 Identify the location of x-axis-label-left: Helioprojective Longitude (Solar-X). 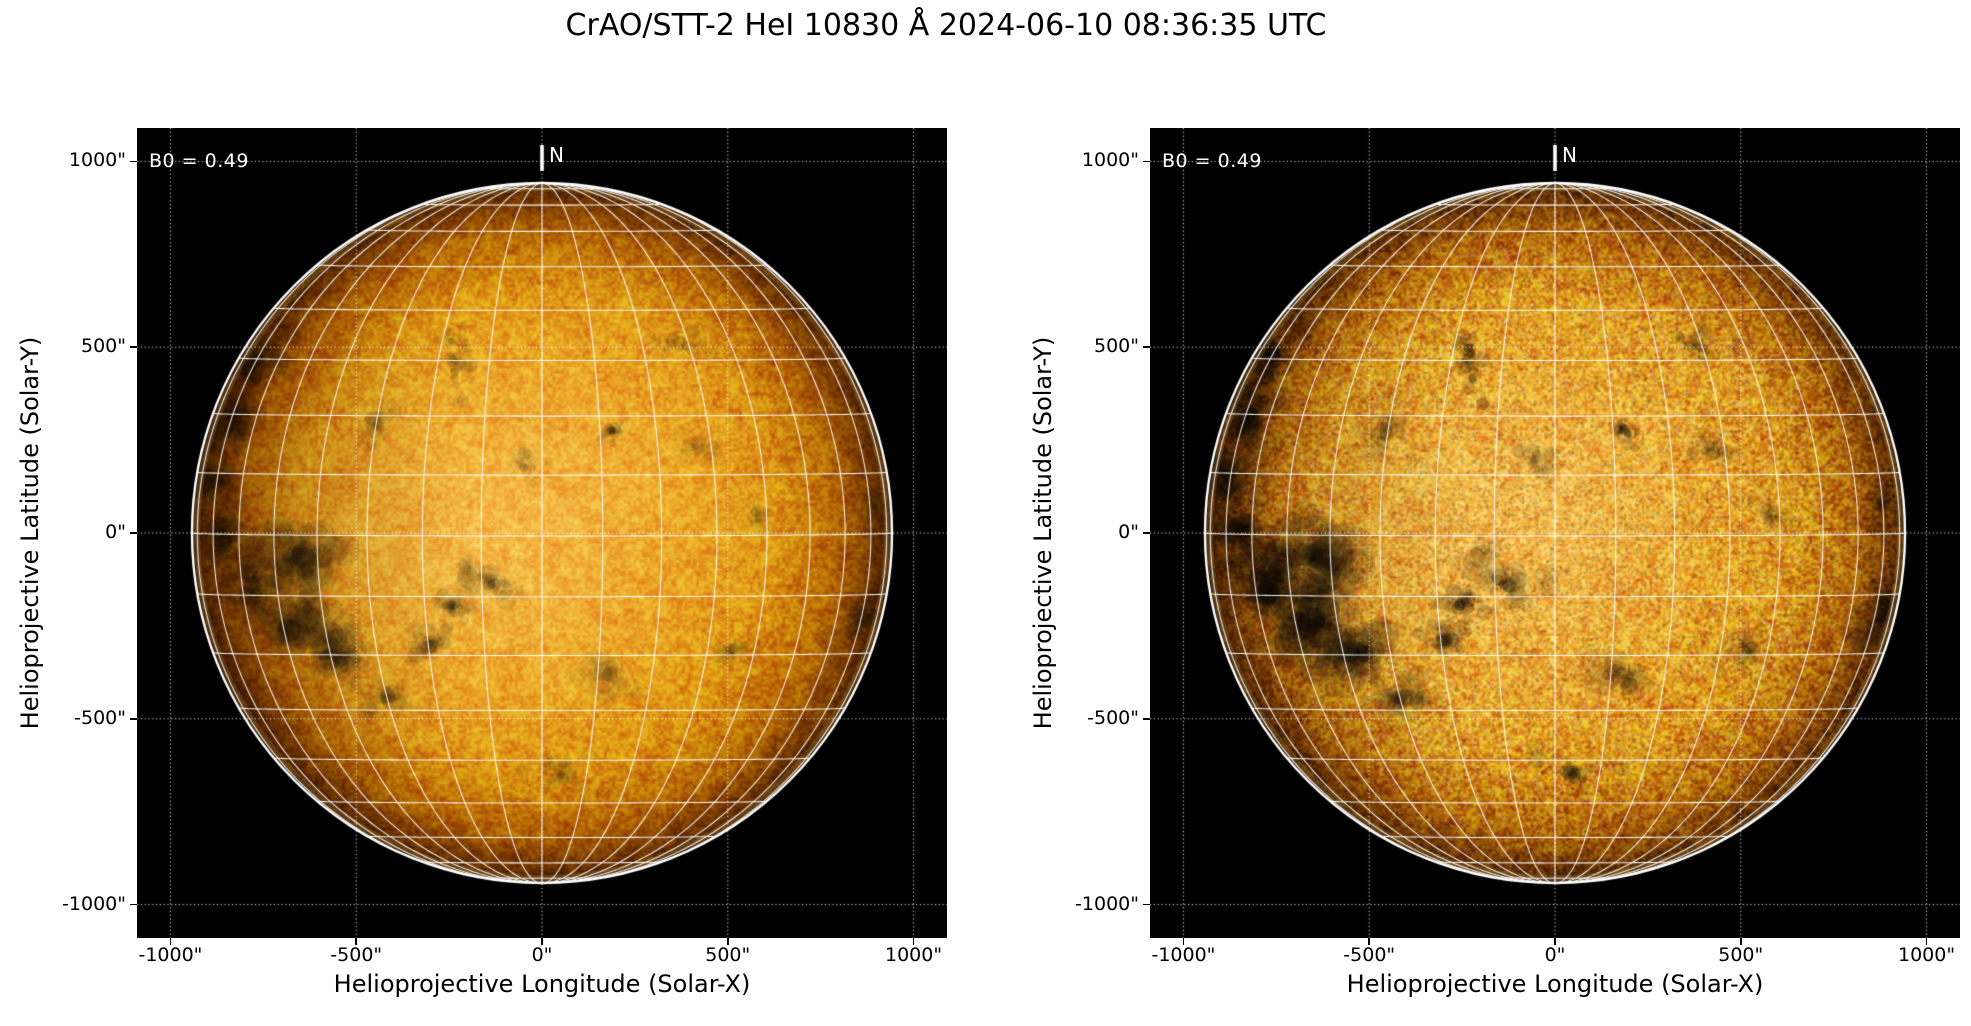
(542, 984).